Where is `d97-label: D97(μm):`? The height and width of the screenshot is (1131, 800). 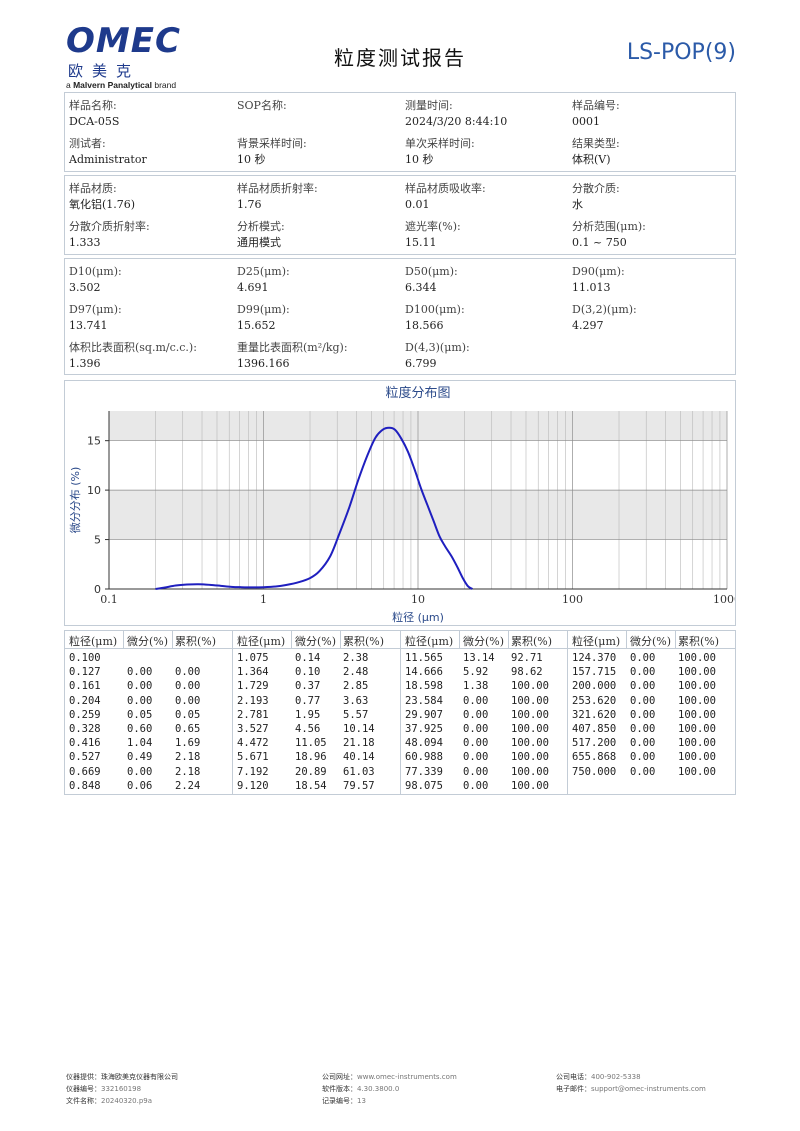
d97-label: D97(μm): is located at coordinates (95, 309).